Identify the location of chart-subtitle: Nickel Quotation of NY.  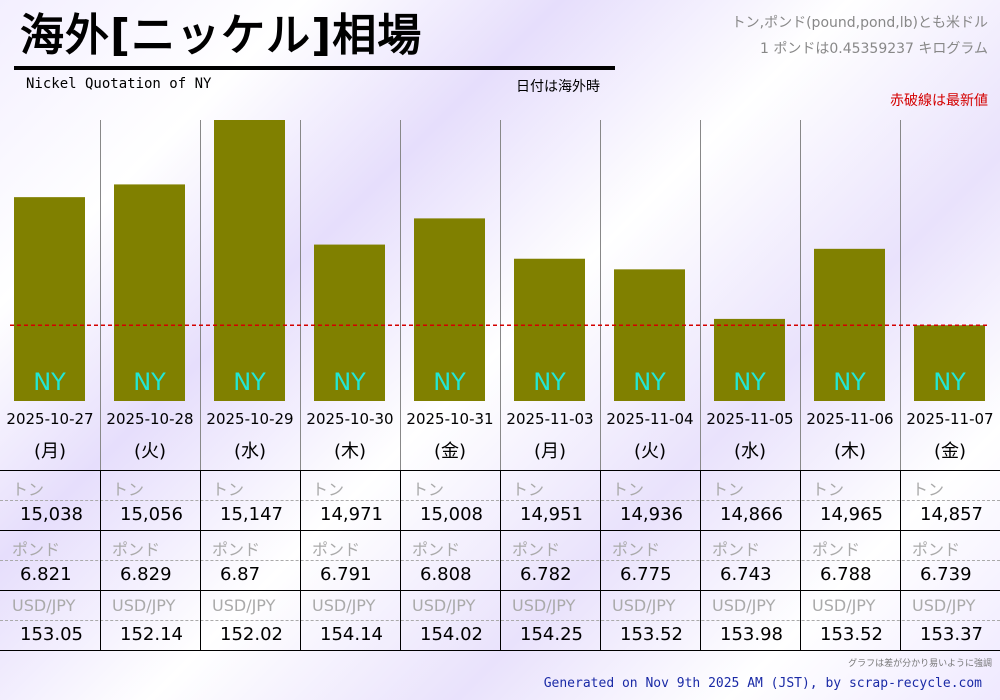
(119, 84).